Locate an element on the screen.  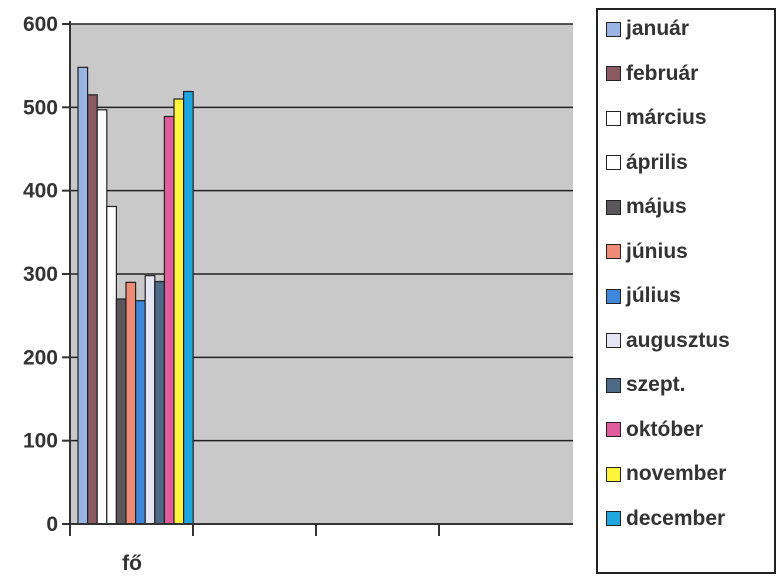
legend-item: április is located at coordinates (647, 163).